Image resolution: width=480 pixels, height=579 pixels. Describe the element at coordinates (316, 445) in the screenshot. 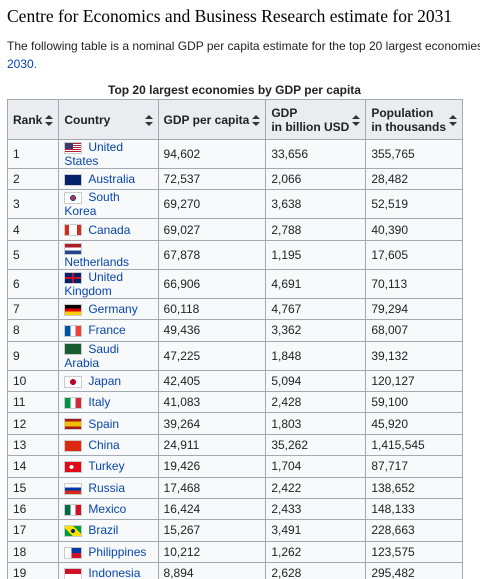

I see `cell: 35,262` at that location.